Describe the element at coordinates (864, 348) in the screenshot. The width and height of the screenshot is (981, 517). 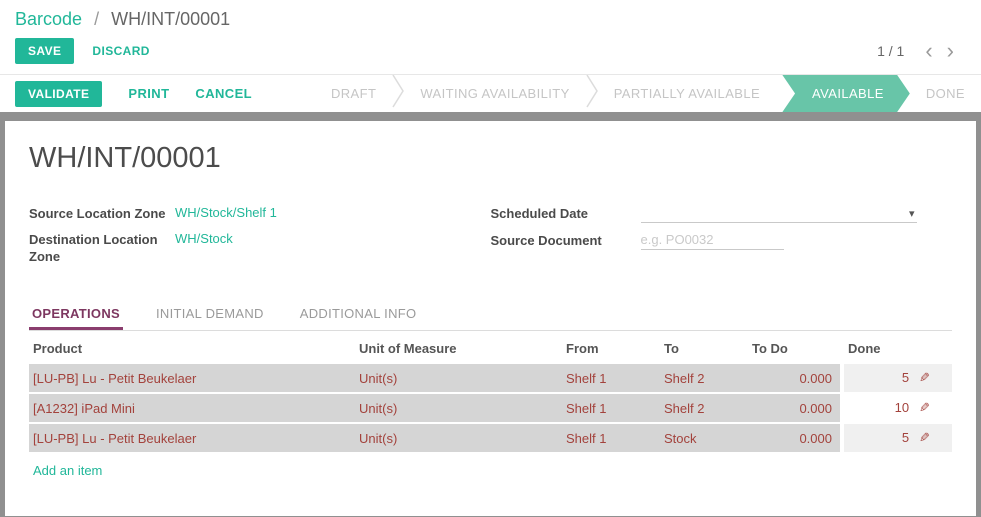
I see `column-header-done: Done` at that location.